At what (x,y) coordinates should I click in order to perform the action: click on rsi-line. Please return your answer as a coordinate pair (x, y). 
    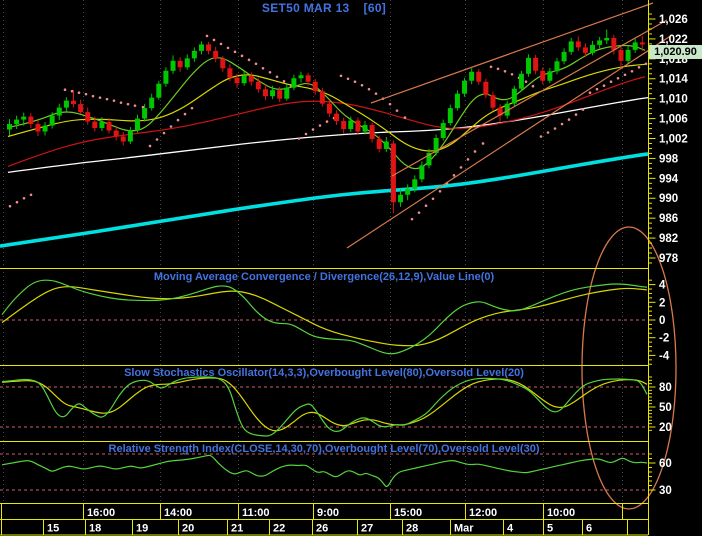
    Looking at the image, I should click on (324, 470).